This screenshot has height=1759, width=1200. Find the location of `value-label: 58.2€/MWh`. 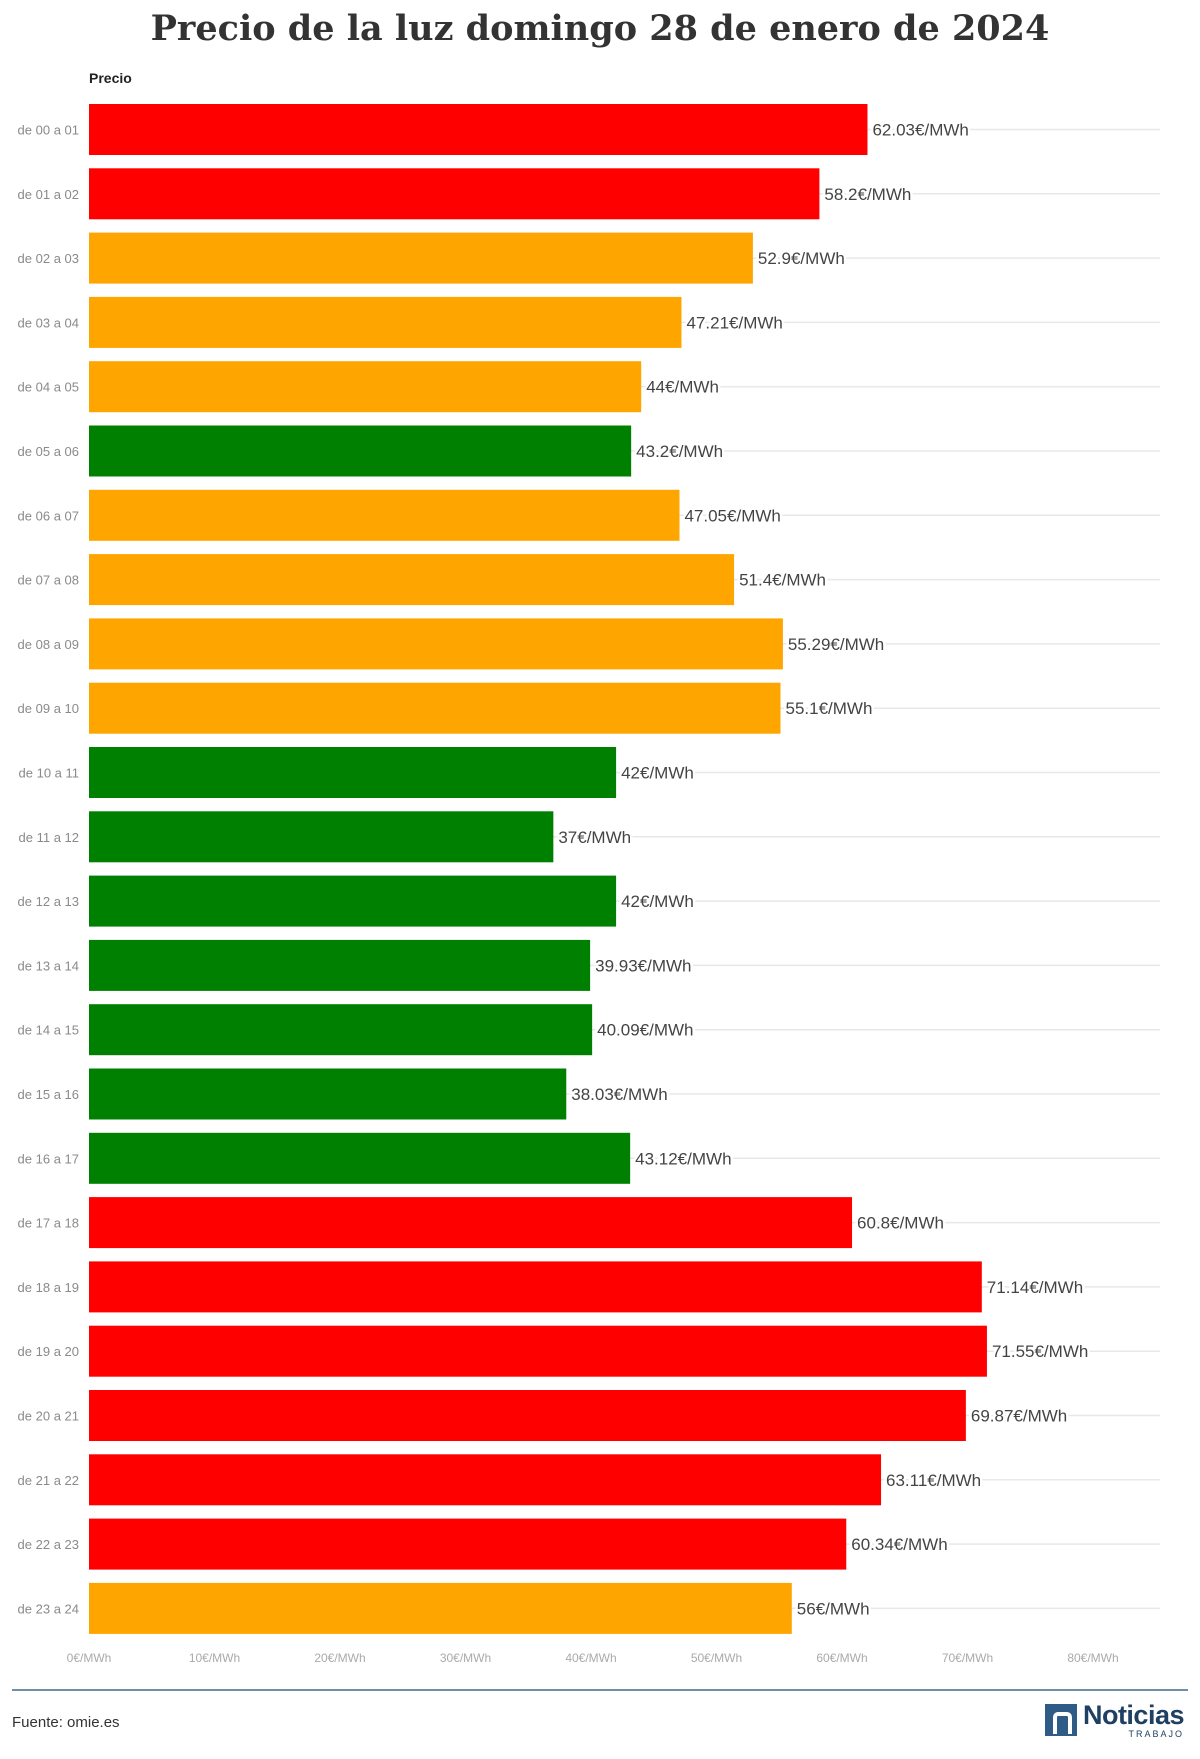

value-label: 58.2€/MWh is located at coordinates (867, 194).